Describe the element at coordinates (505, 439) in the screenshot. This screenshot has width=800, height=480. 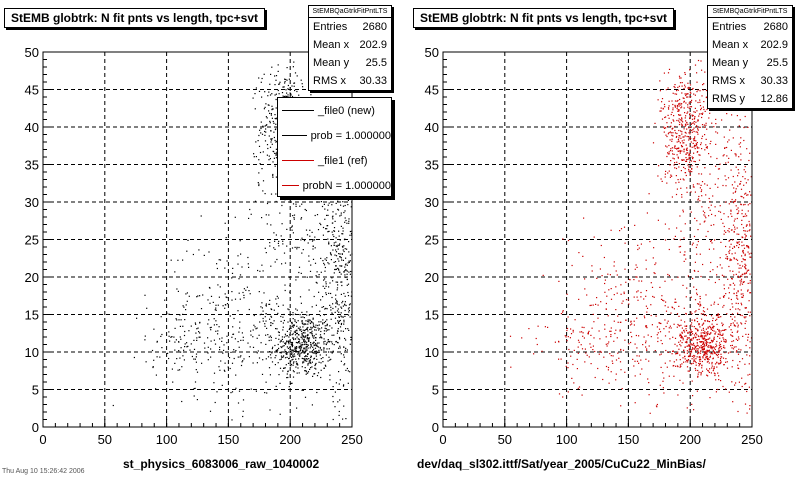
I see `x-tick-label: 50` at that location.